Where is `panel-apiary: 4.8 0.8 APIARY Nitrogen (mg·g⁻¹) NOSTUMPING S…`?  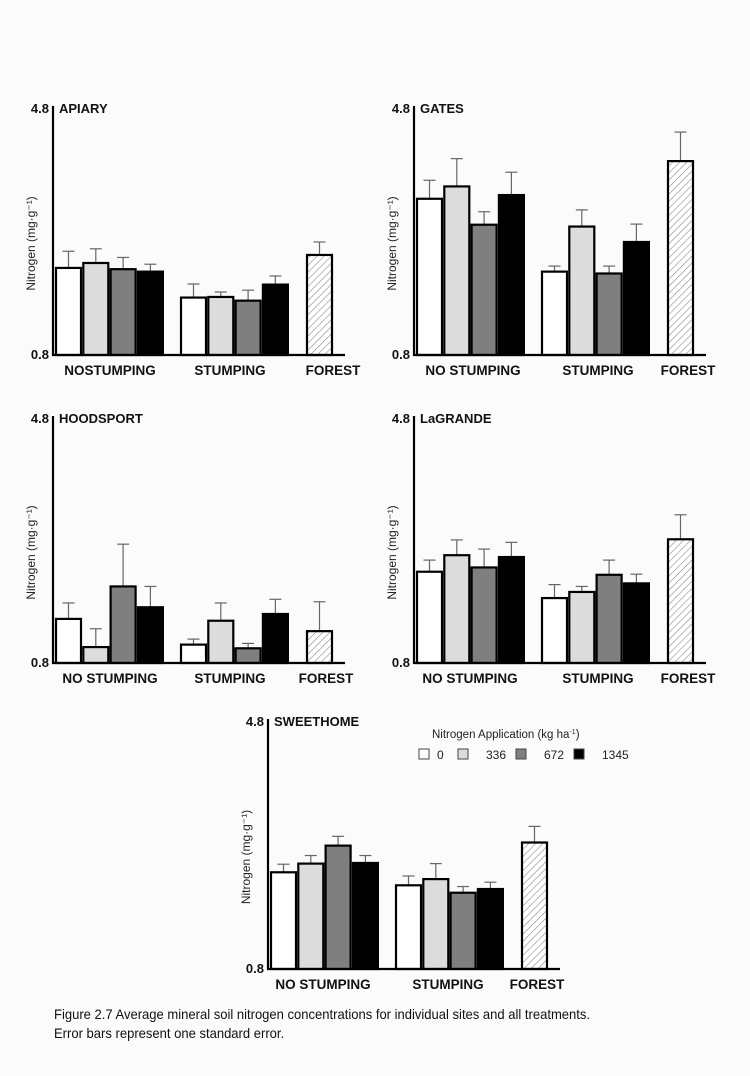
panel-apiary: 4.8 0.8 APIARY Nitrogen (mg·g⁻¹) NOSTUMPING S… is located at coordinates (192, 239).